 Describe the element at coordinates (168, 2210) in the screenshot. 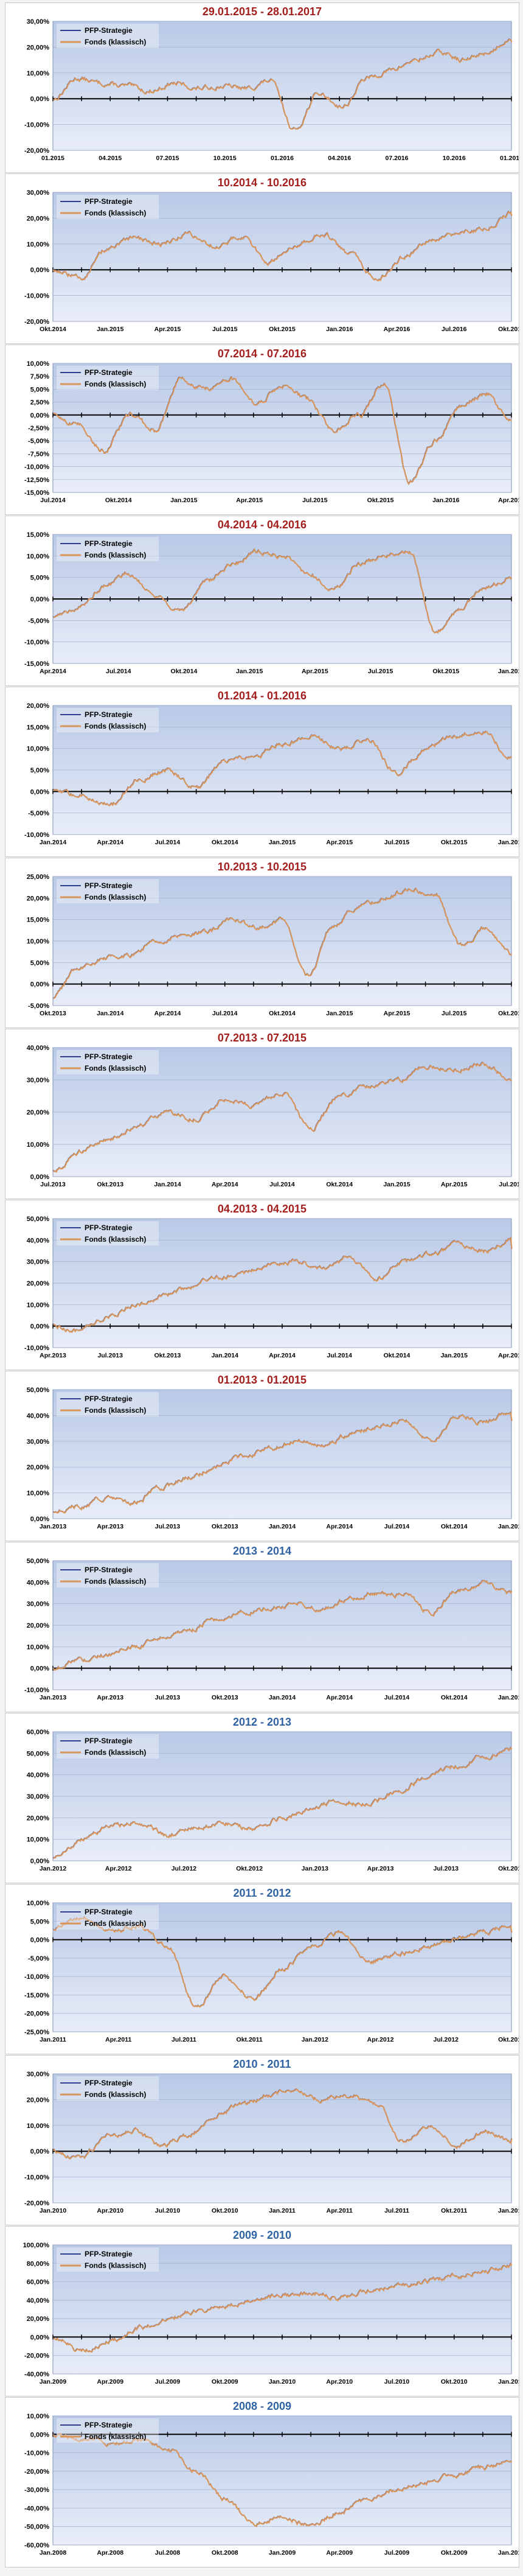

I see `x-tick-label: Jul.2010` at that location.